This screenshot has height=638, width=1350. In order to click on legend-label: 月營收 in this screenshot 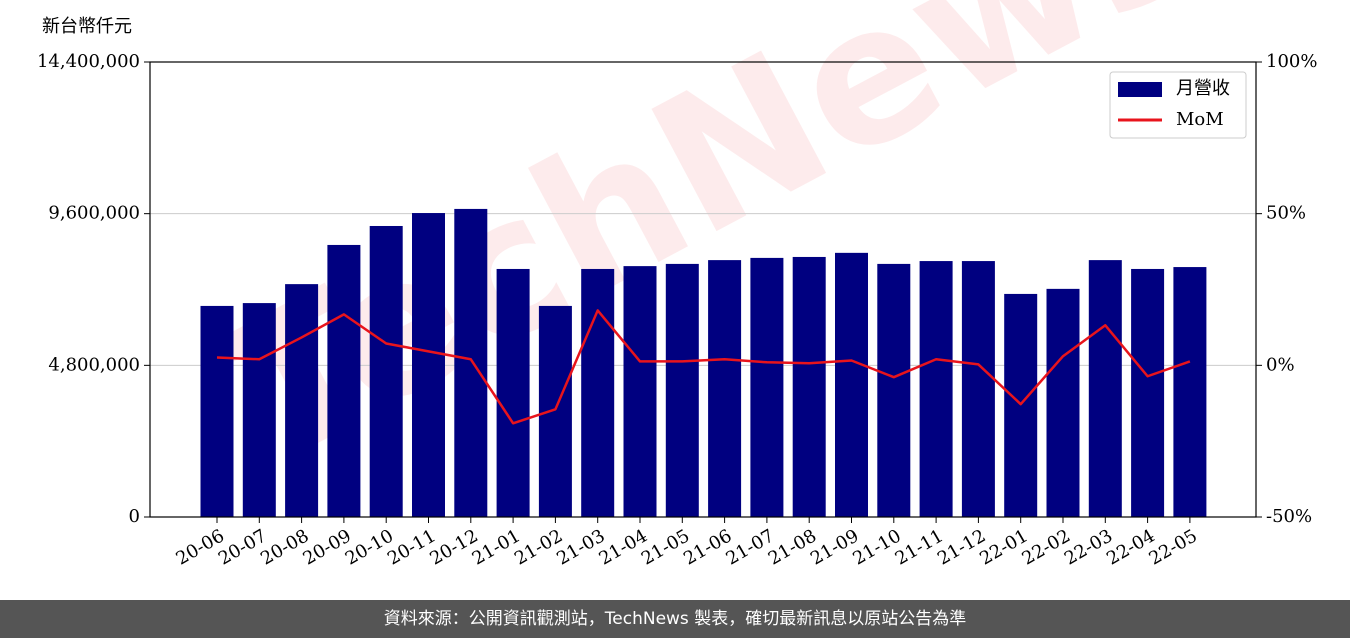, I will do `click(1203, 88)`.